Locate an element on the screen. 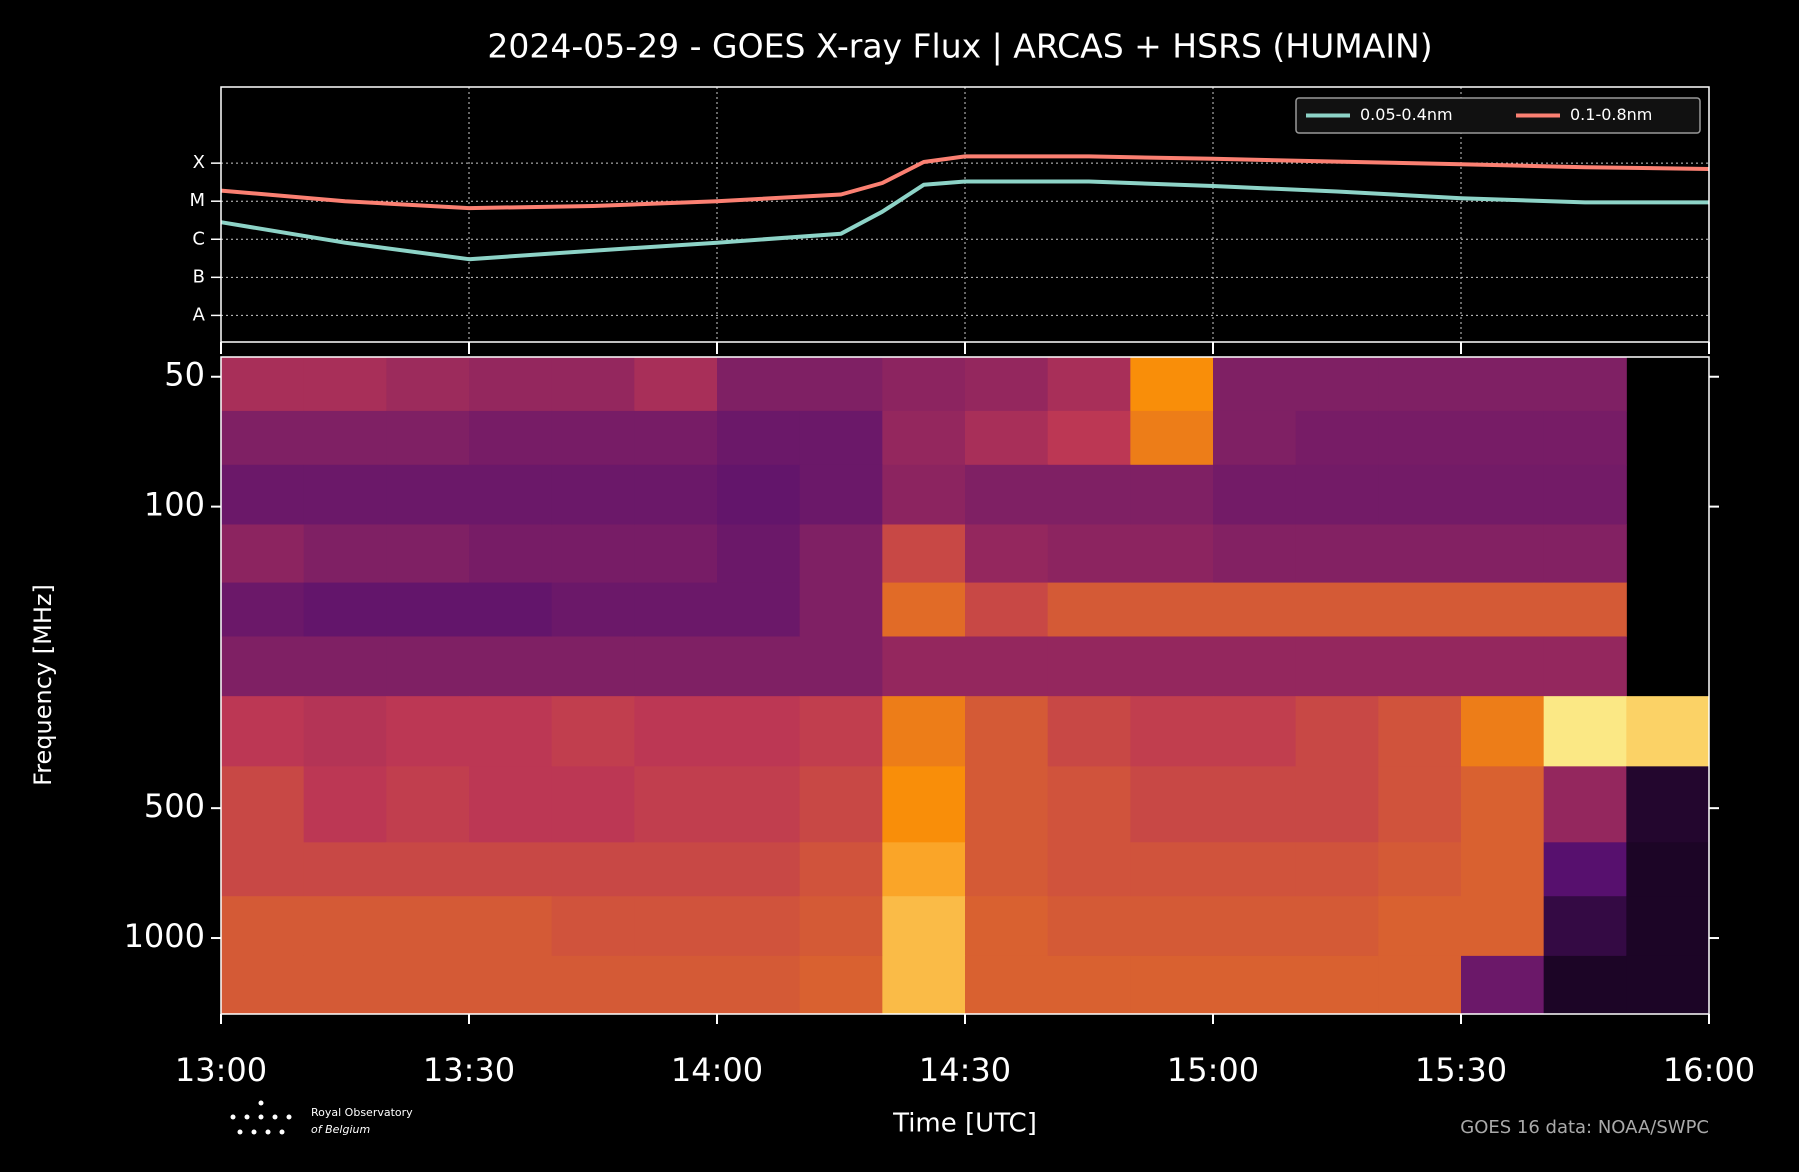  y-tick-label: X is located at coordinates (199, 162).